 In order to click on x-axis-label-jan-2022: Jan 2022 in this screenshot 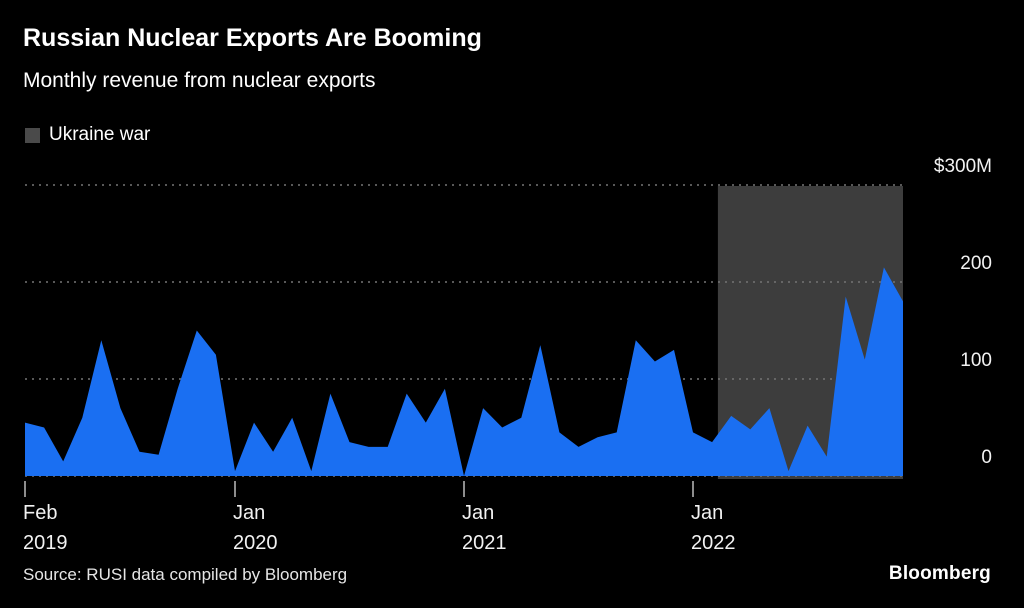, I will do `click(713, 528)`.